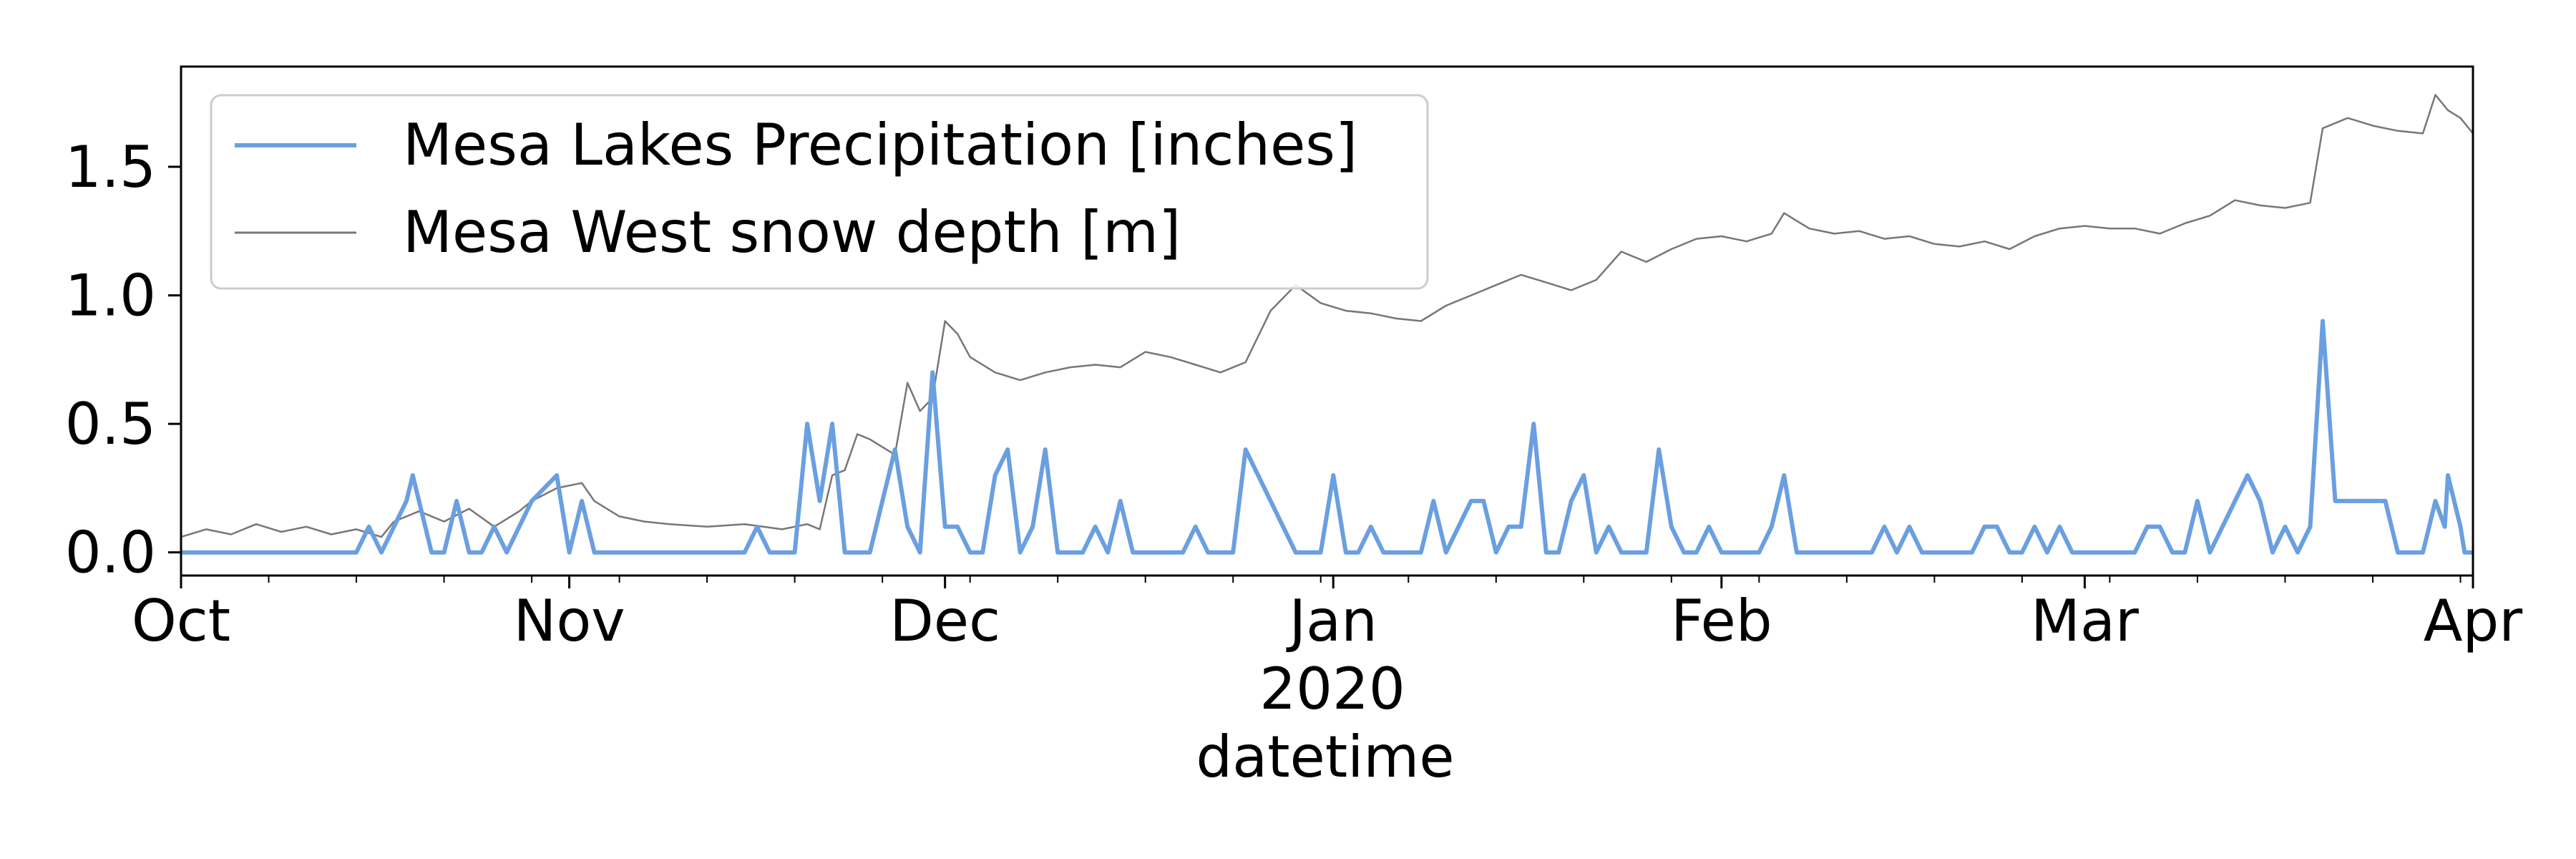  I want to click on x-axis-ticks: Oct Nov Dec Jan Feb Mar Apr, so click(1327, 615).